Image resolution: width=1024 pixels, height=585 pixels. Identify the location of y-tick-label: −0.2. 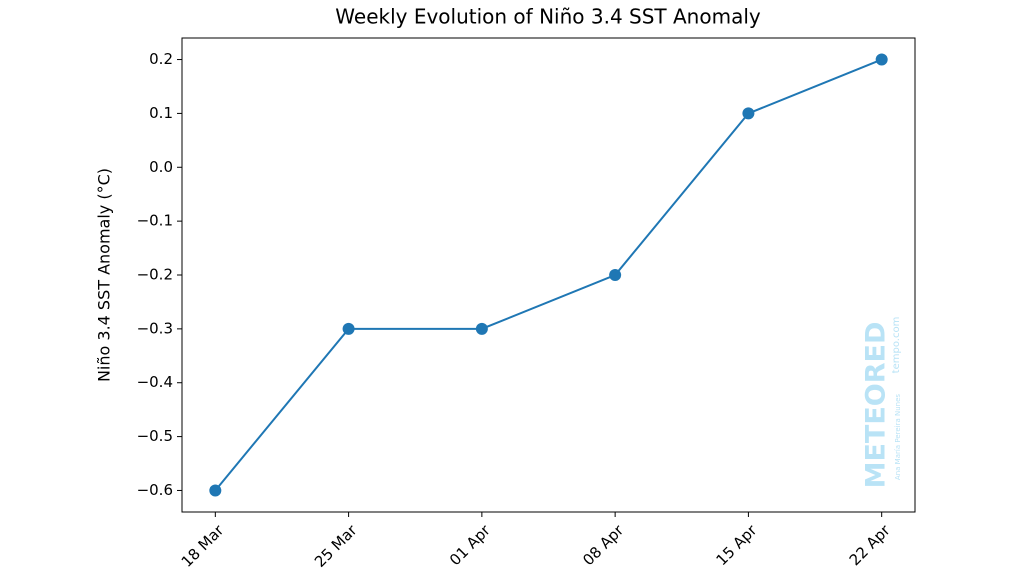
(155, 275).